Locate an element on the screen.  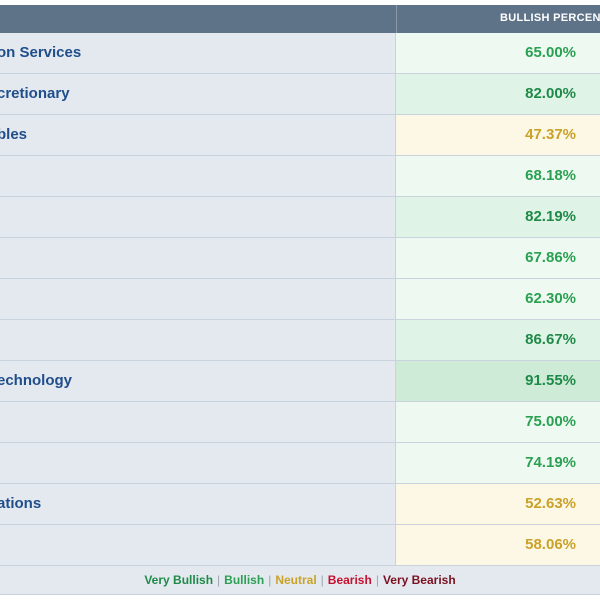
table-row: cretionary 82.00% is located at coordinates (300, 94).